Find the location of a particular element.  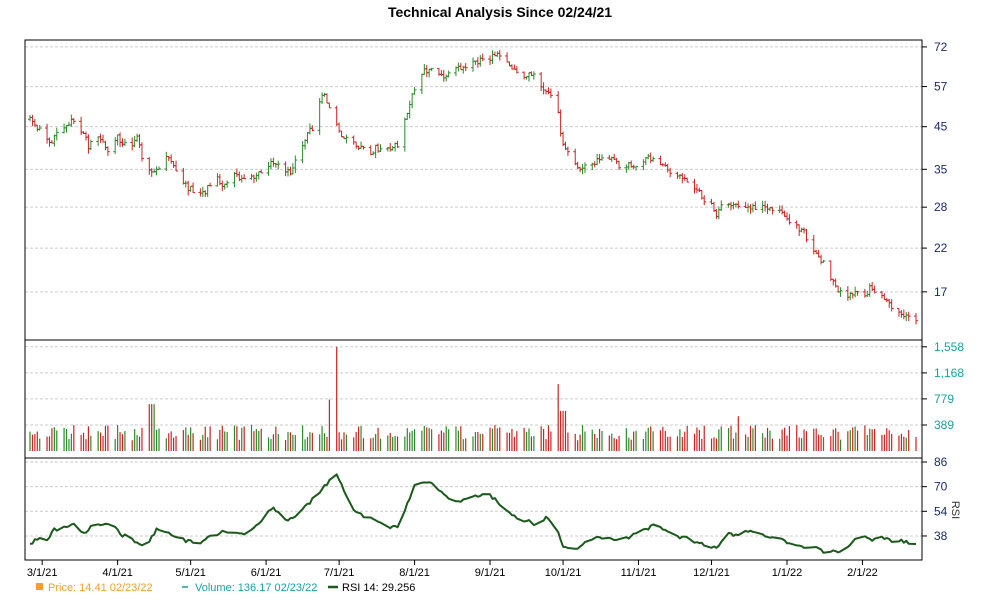

legend-price-swatch is located at coordinates (39, 586).